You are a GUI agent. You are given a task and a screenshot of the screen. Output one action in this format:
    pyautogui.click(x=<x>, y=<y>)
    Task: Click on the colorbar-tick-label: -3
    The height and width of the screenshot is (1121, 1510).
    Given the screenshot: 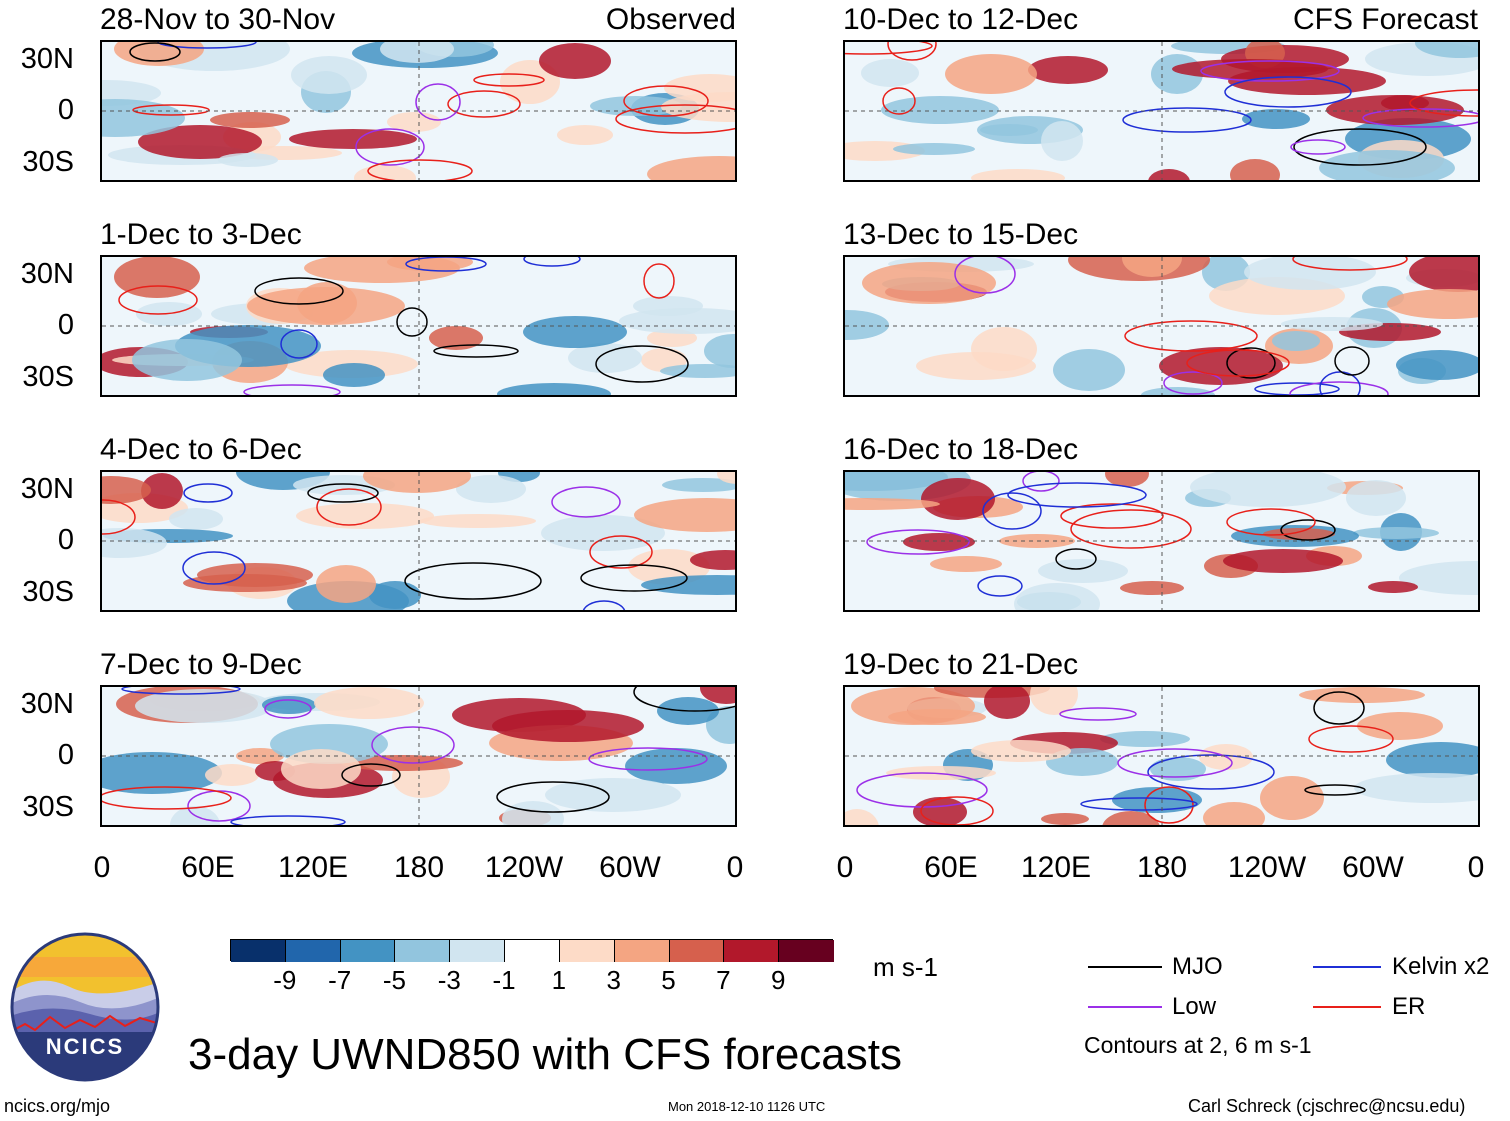 What is the action you would take?
    pyautogui.click(x=449, y=980)
    